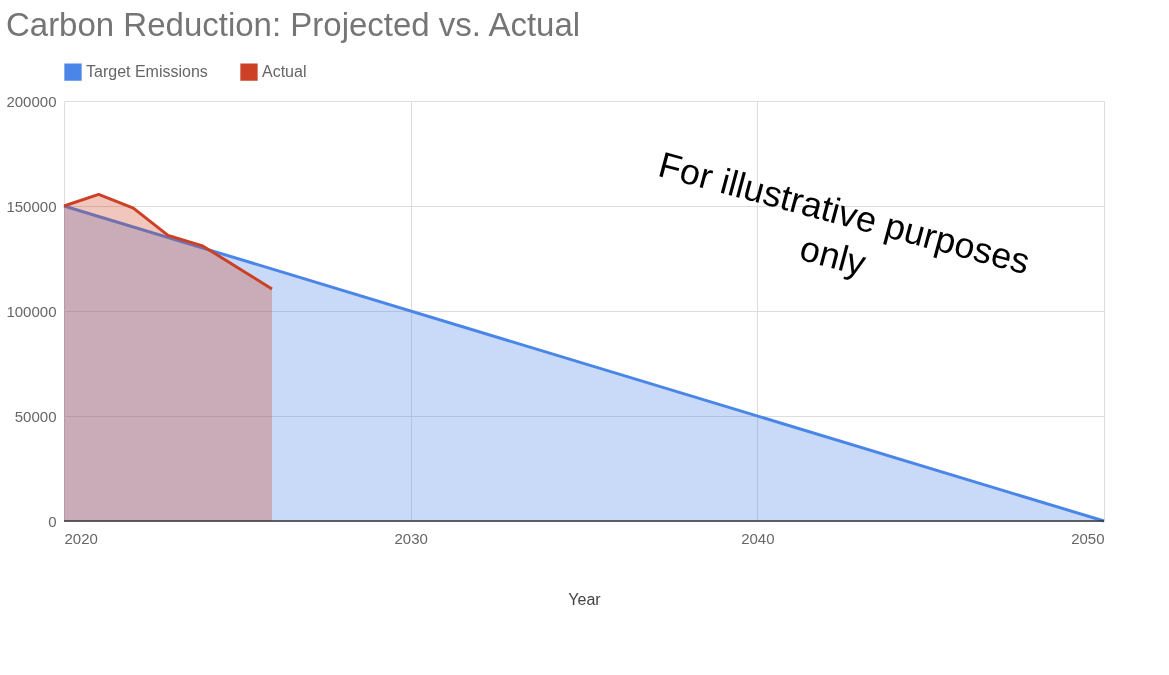 The image size is (1169, 675). What do you see at coordinates (35, 416) in the screenshot?
I see `y-tick-label: 50000` at bounding box center [35, 416].